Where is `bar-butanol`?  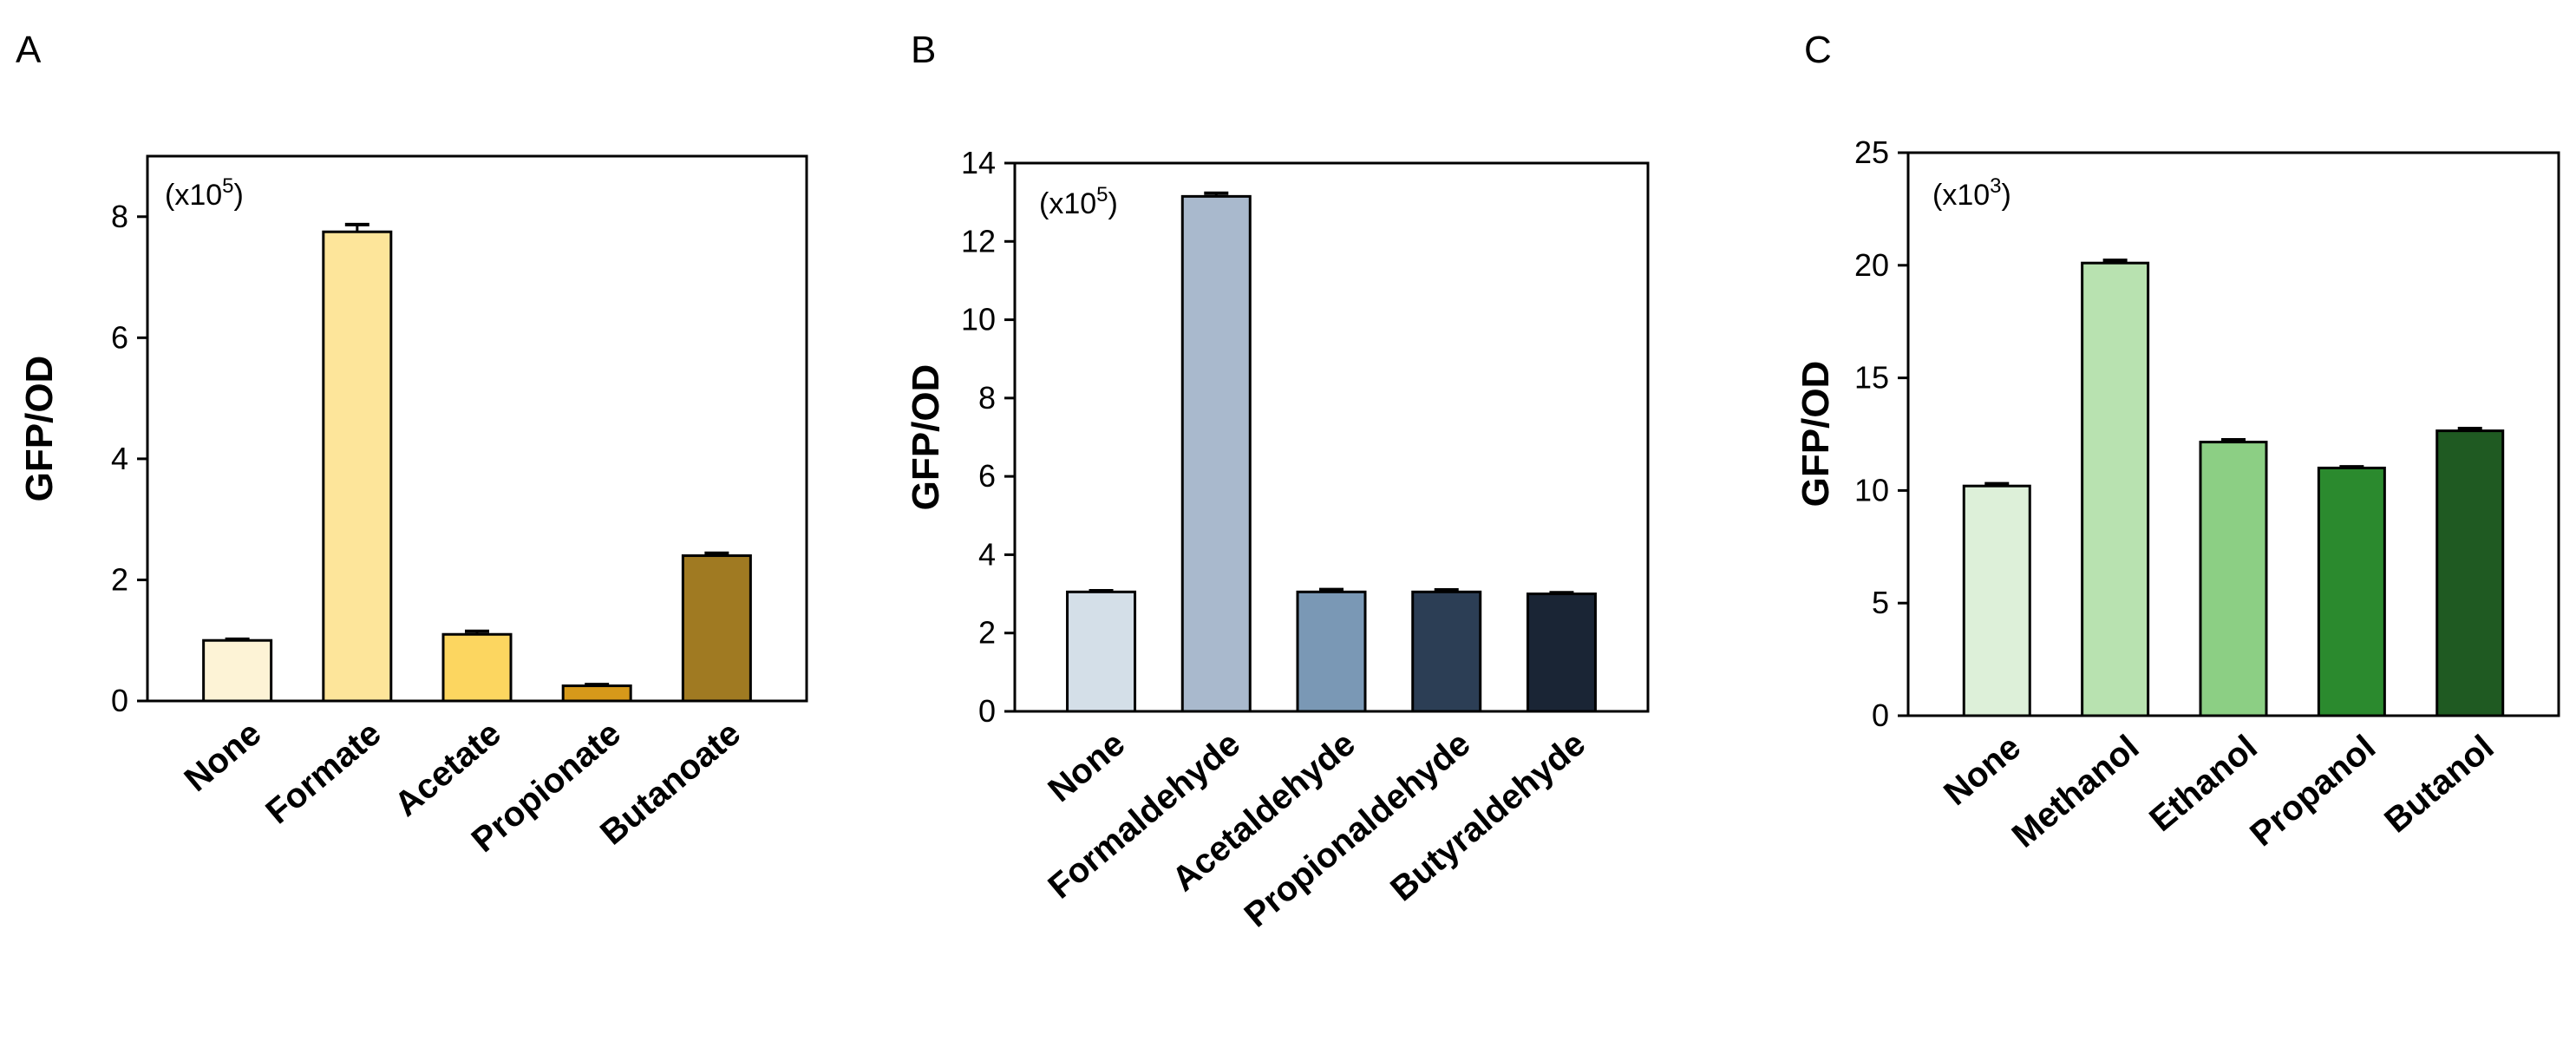 bar-butanol is located at coordinates (2470, 573).